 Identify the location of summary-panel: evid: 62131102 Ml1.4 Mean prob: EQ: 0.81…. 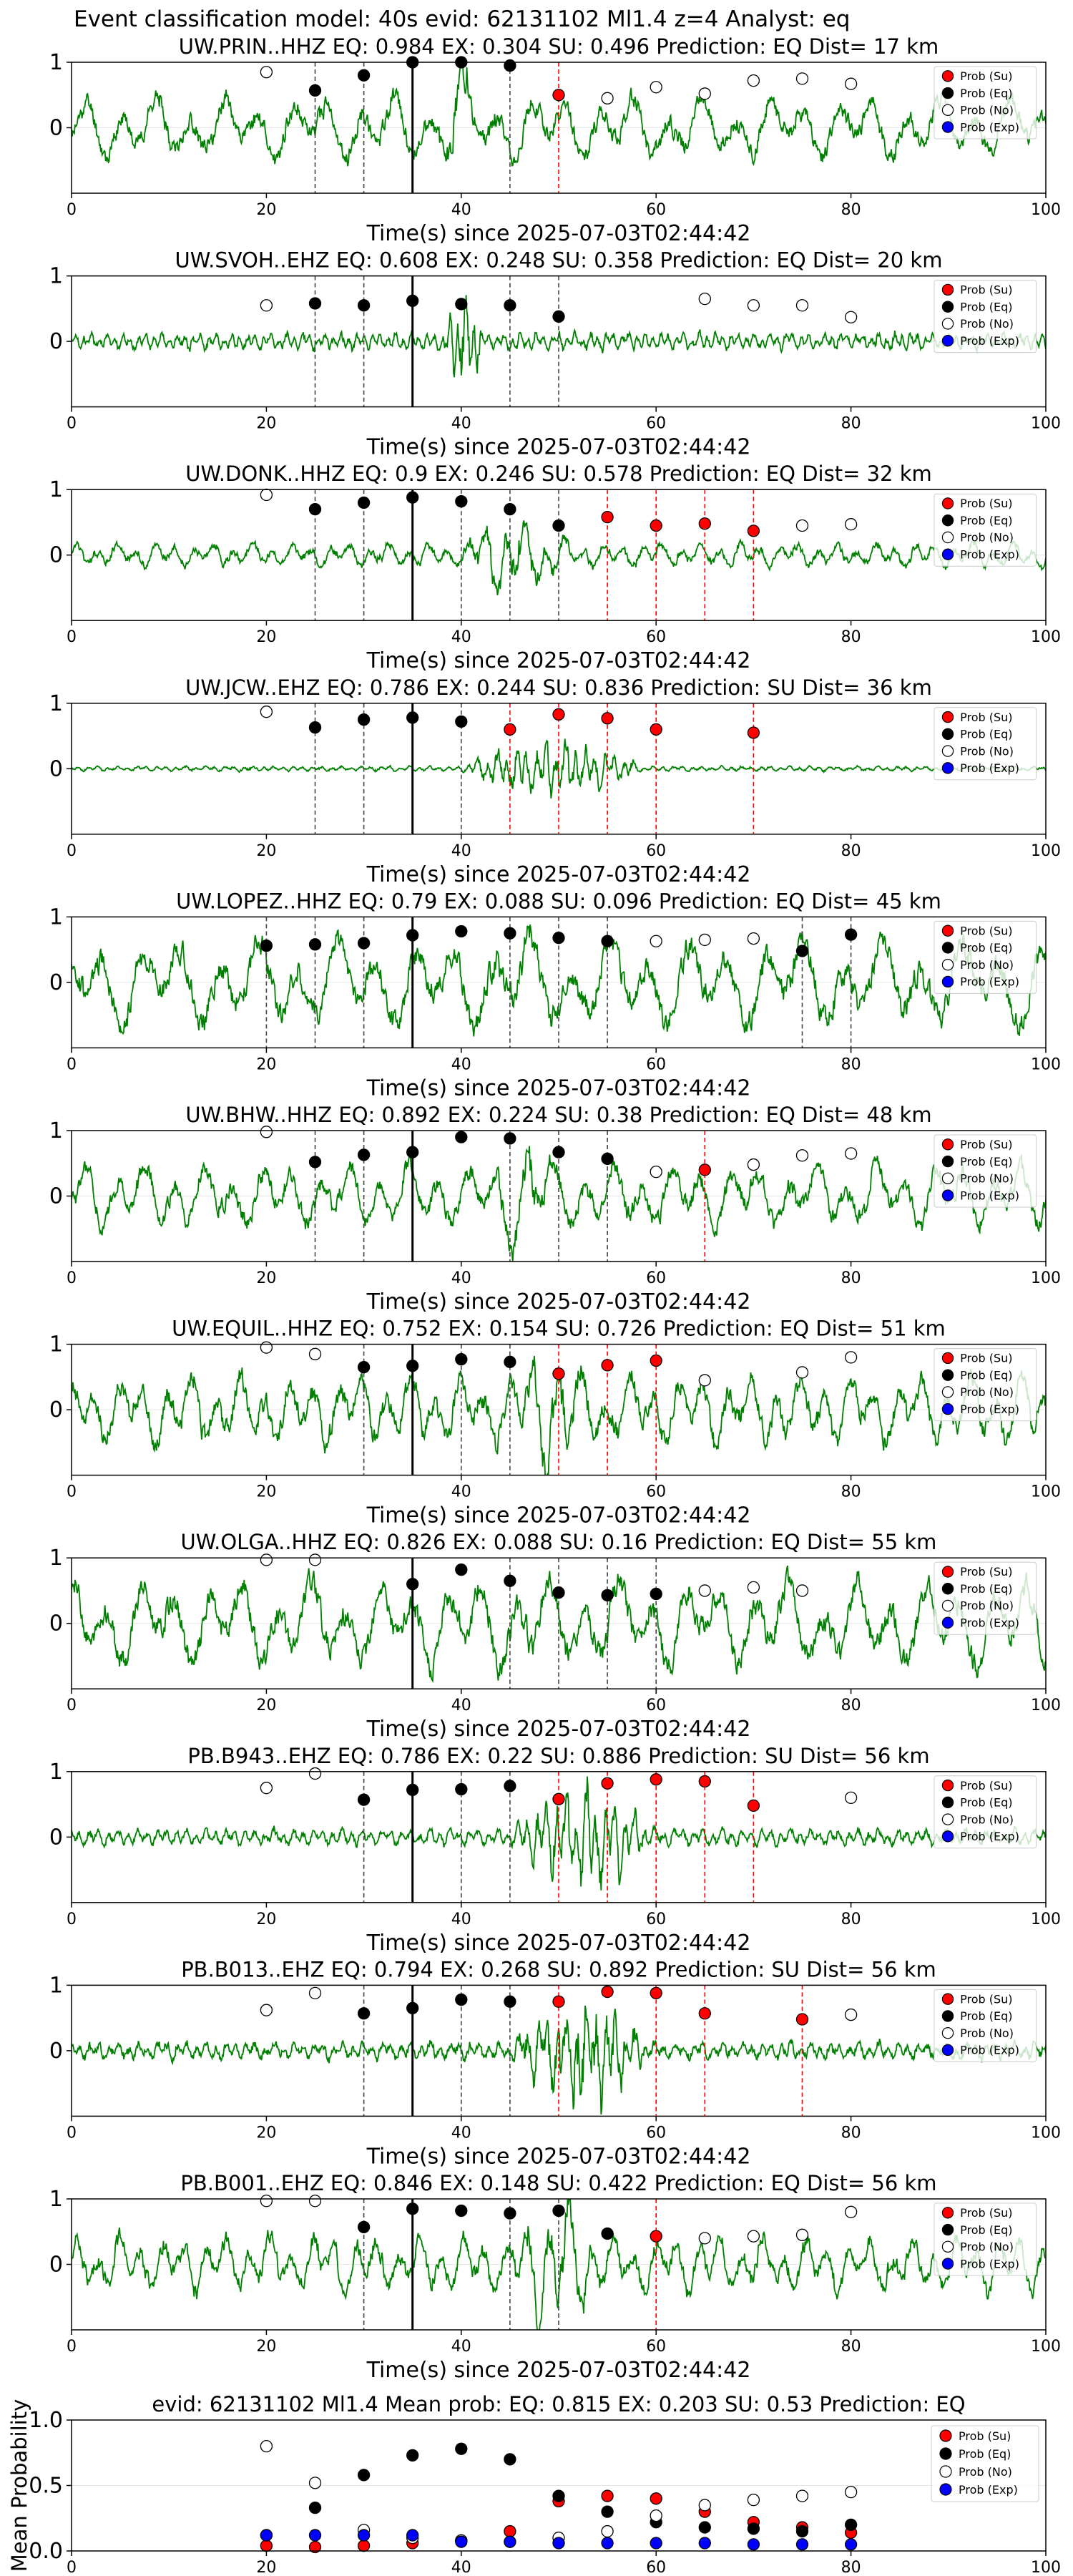
(534, 2484).